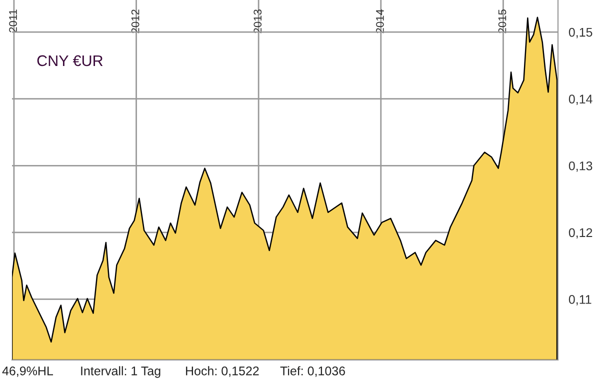  Describe the element at coordinates (312, 371) in the screenshot. I see `text: Tief: 0,1036` at that location.